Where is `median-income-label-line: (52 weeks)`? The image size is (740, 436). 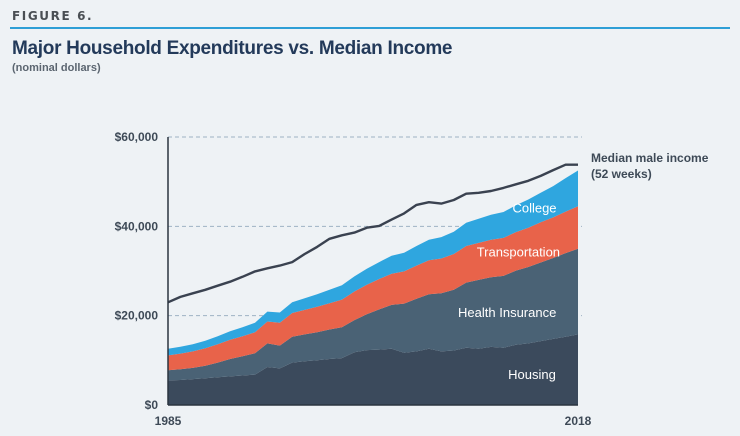
median-income-label-line: (52 weeks) is located at coordinates (621, 174).